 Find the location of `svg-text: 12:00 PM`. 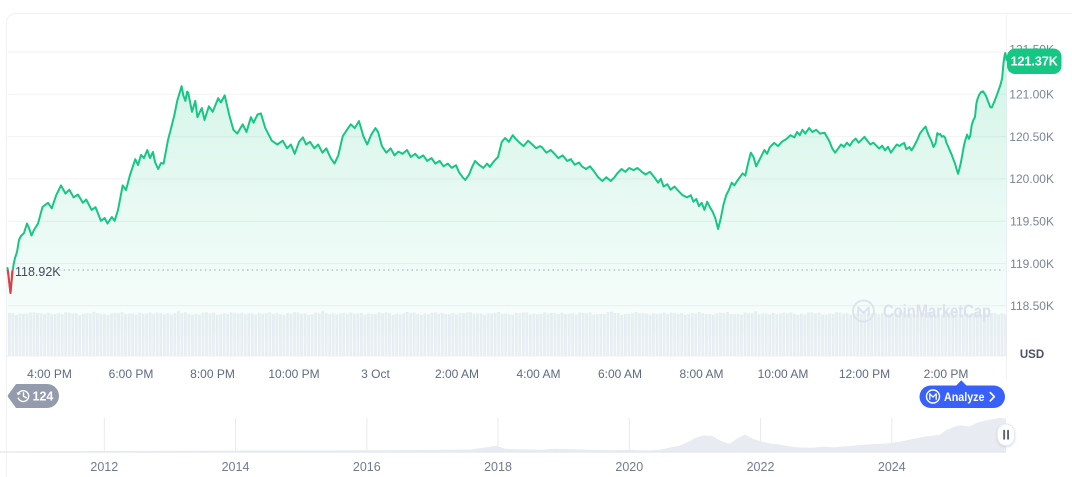

svg-text: 12:00 PM is located at coordinates (864, 374).